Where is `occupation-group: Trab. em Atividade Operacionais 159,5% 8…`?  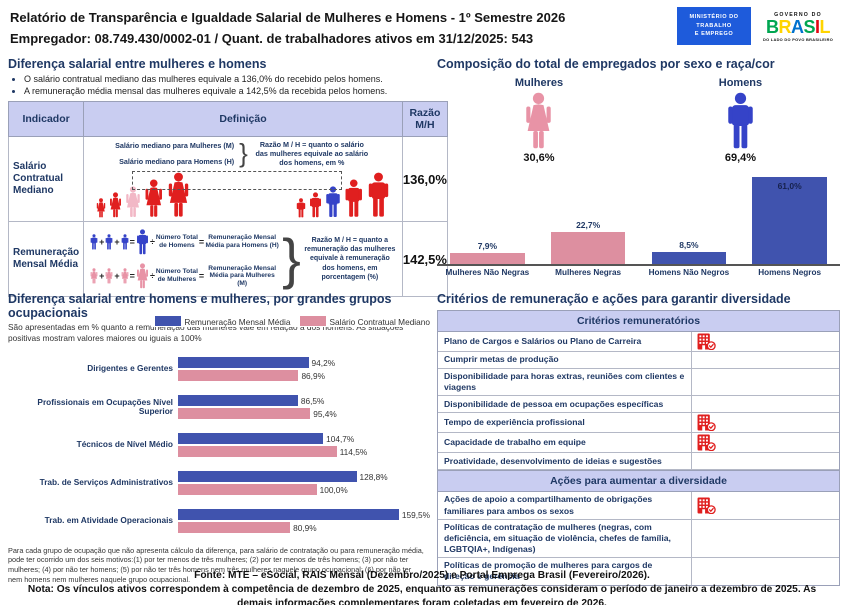
occupation-group: Trab. em Atividade Operacionais 159,5% 8… is located at coordinates (219, 521).